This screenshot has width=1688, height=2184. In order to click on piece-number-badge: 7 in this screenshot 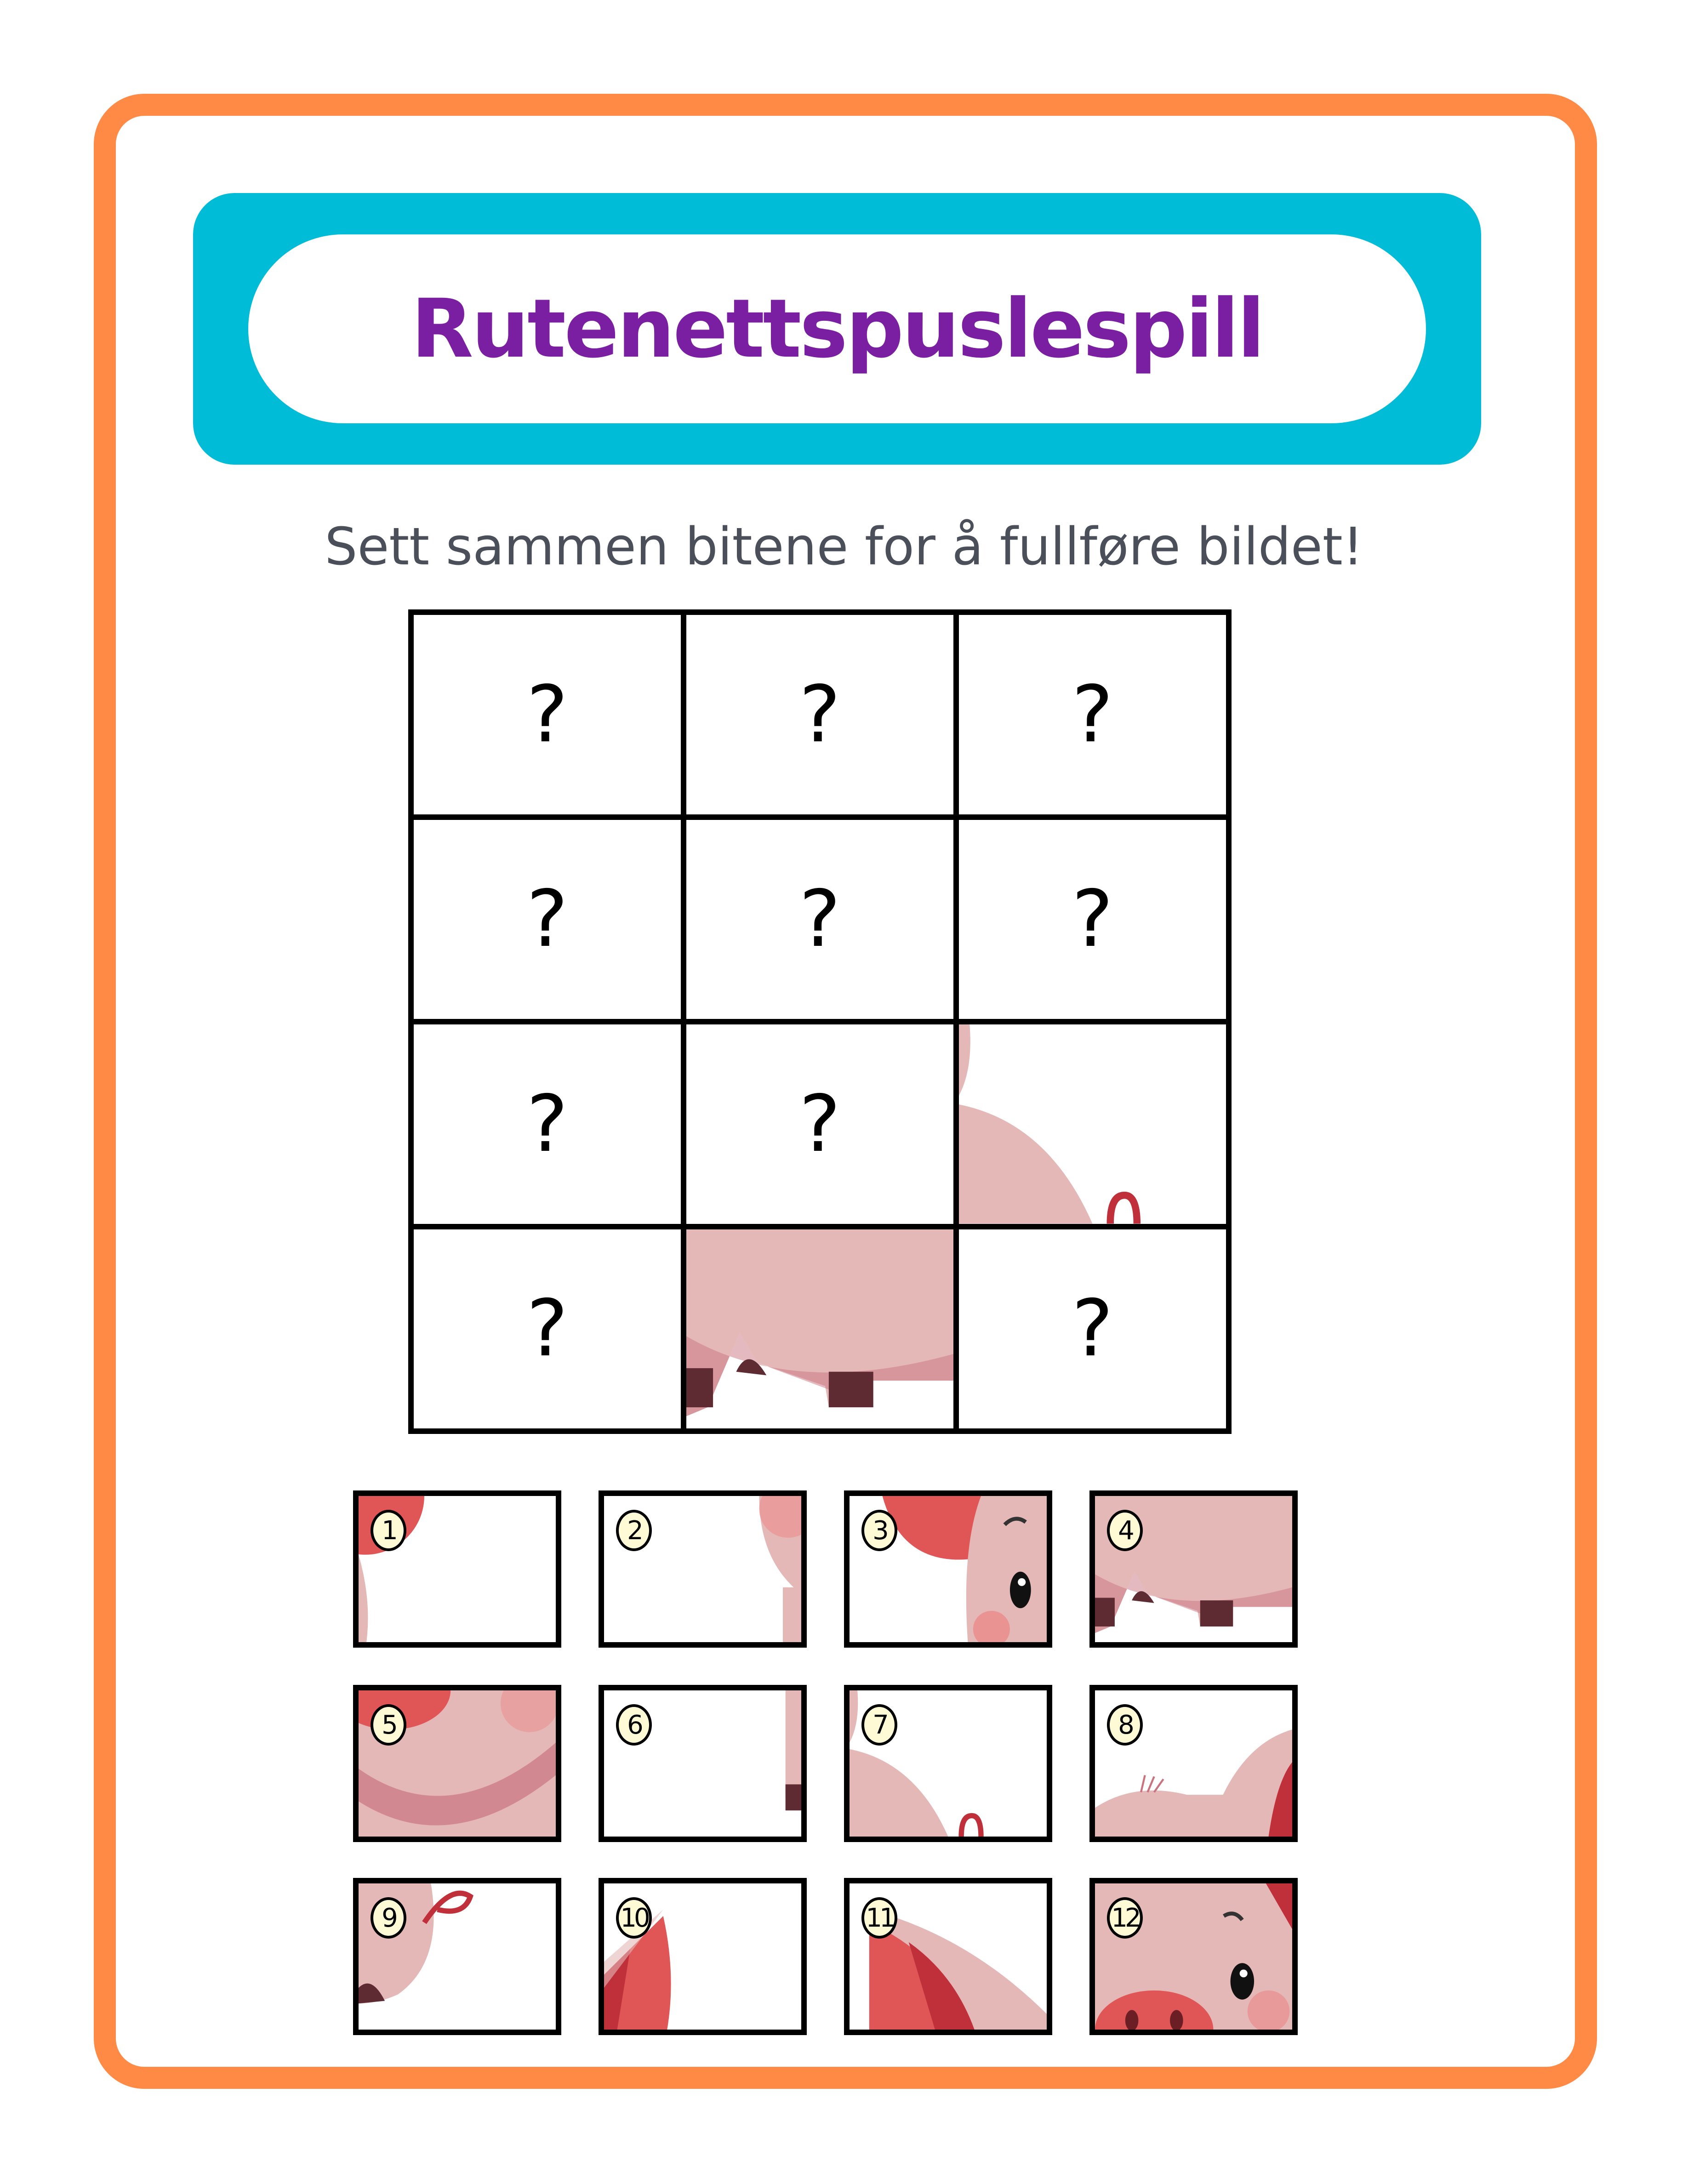, I will do `click(879, 1725)`.